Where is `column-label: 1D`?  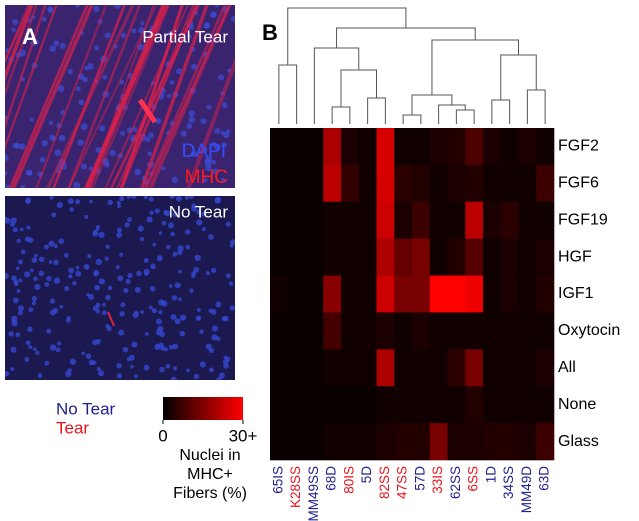
column-label: 1D is located at coordinates (490, 475).